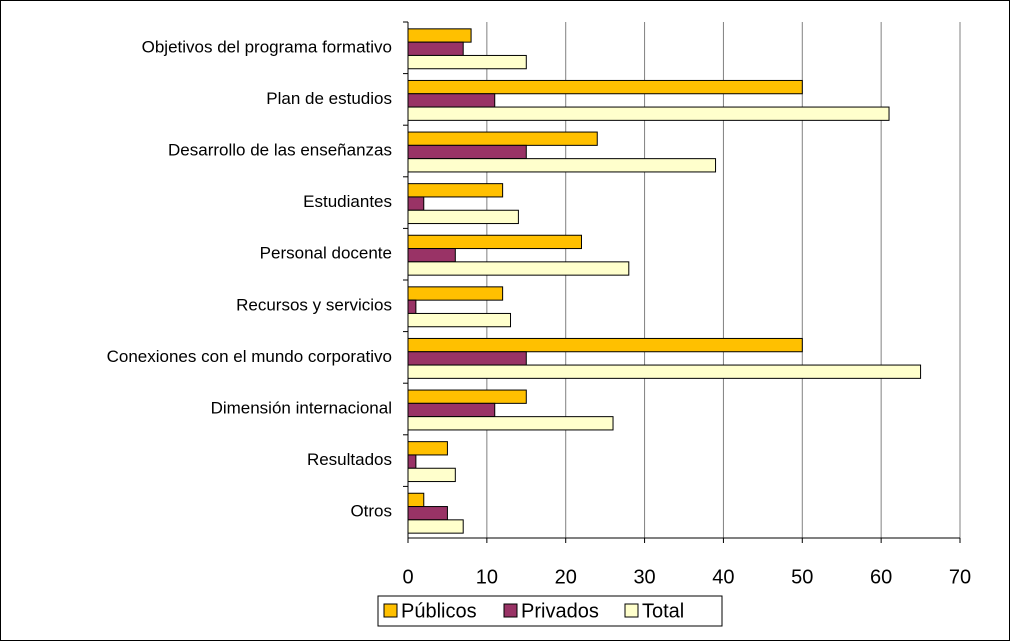 The height and width of the screenshot is (641, 1010). What do you see at coordinates (249, 356) in the screenshot?
I see `y-tick-label: Conexiones con el mundo corporativo` at bounding box center [249, 356].